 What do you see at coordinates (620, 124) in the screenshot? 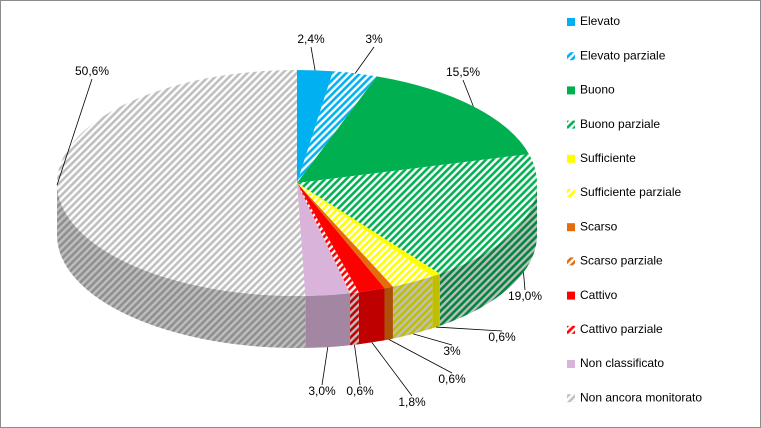
I see `legend-label: Buono parziale` at bounding box center [620, 124].